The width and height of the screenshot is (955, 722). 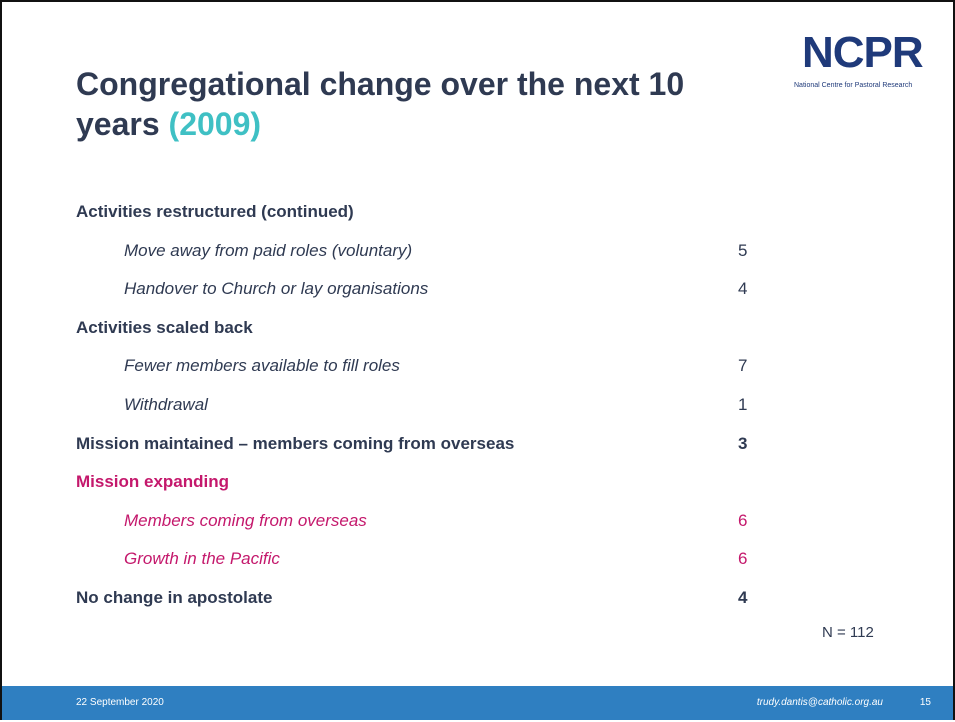 I want to click on logo-name: NCPR, so click(x=863, y=52).